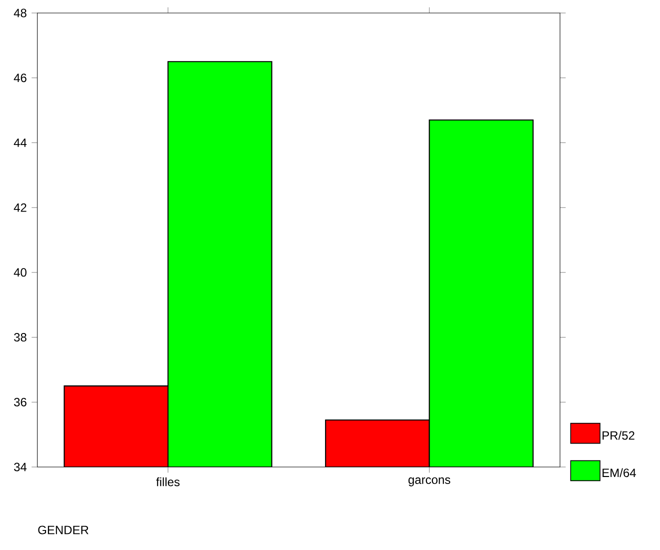 The height and width of the screenshot is (550, 660). What do you see at coordinates (619, 473) in the screenshot?
I see `legend-label: EM/64` at bounding box center [619, 473].